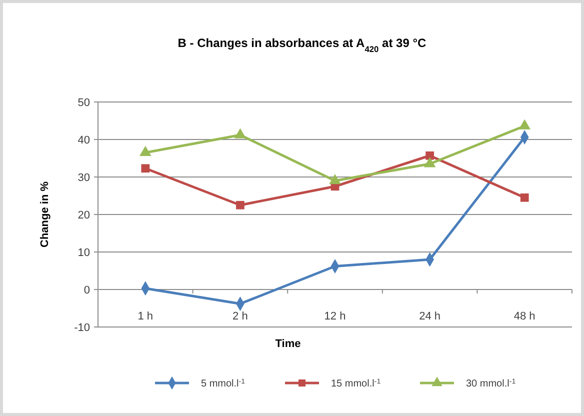 The image size is (584, 416). Describe the element at coordinates (302, 45) in the screenshot. I see `chart-title: B - Changes in absorbances at A$_{420}$ at 39 °C` at that location.